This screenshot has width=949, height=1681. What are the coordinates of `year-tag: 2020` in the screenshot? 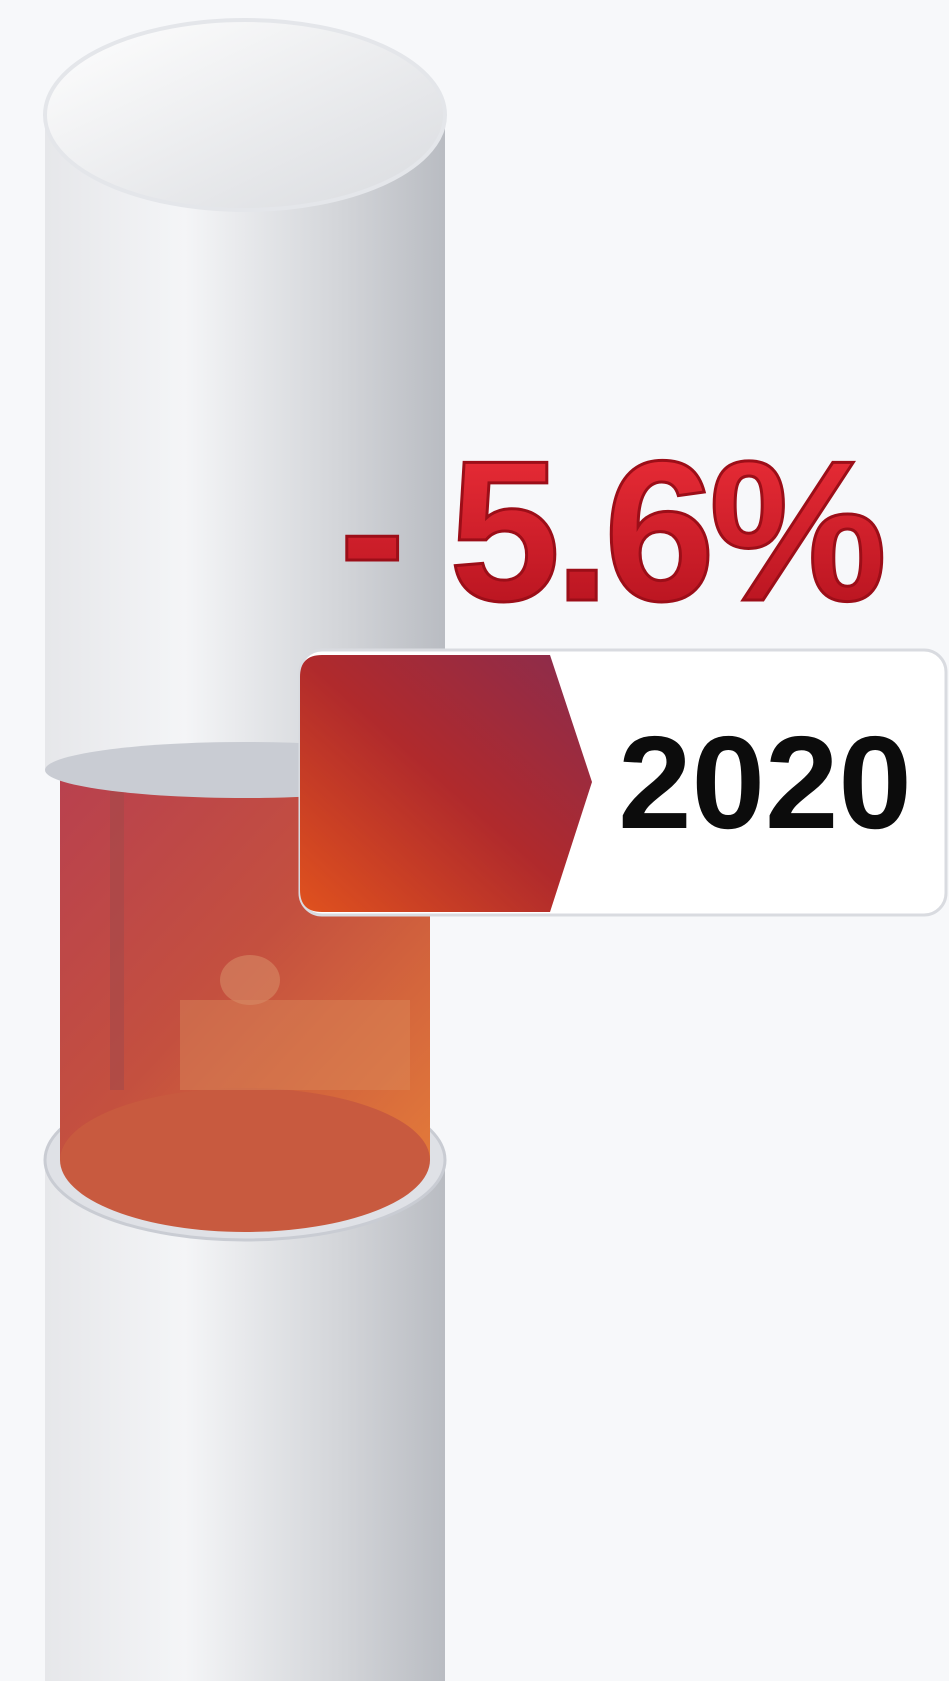 It's located at (623, 782).